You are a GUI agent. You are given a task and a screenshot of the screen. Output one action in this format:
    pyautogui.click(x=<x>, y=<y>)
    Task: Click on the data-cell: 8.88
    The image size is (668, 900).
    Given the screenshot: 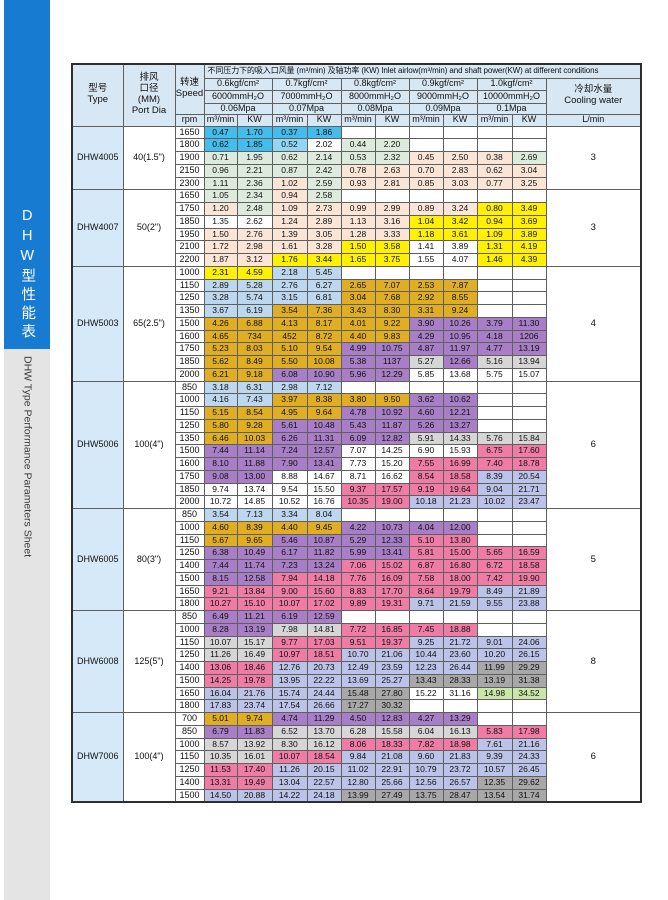 What is the action you would take?
    pyautogui.click(x=289, y=476)
    